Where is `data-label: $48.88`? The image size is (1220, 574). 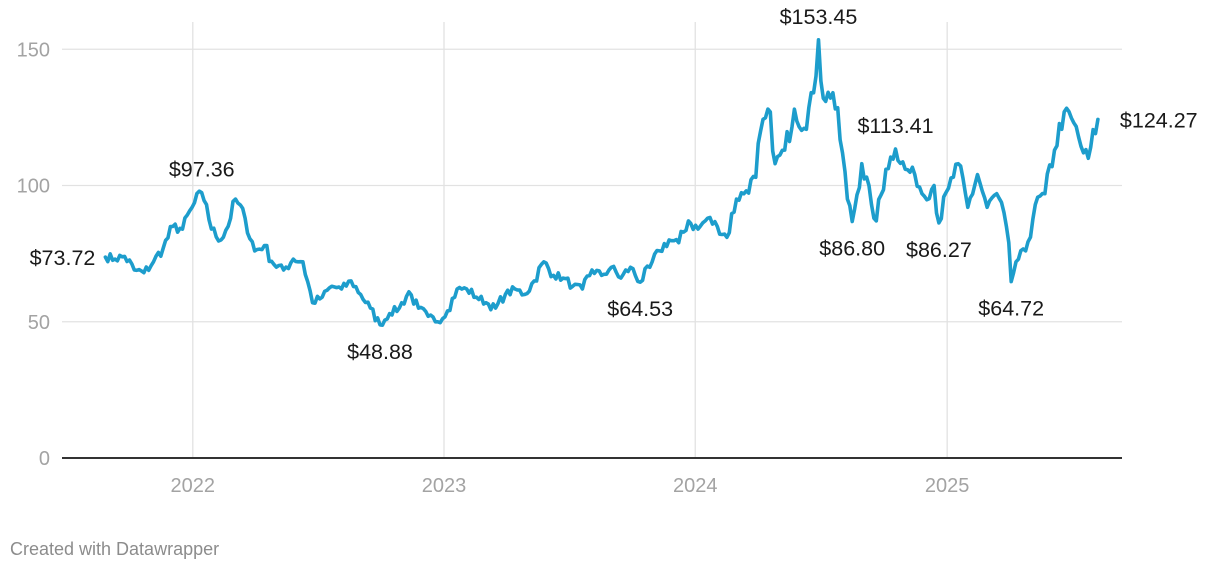
data-label: $48.88 is located at coordinates (380, 352).